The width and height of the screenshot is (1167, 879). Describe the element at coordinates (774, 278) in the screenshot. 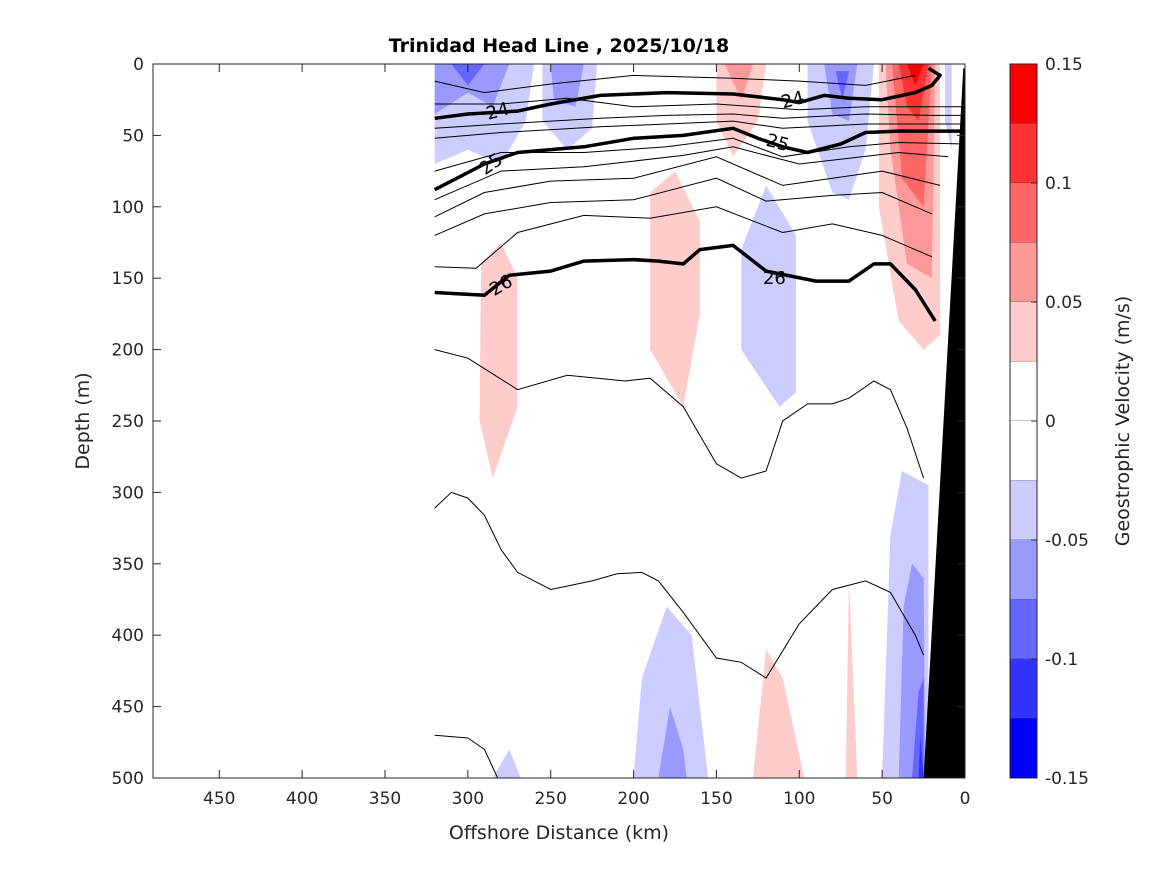

I see `contour-label: 26` at that location.